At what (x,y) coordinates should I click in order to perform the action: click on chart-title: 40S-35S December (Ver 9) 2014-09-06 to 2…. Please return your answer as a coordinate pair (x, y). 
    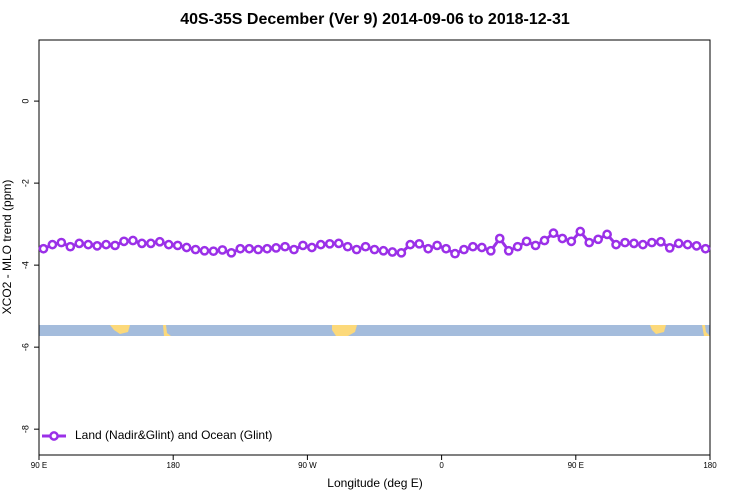
    Looking at the image, I should click on (375, 19).